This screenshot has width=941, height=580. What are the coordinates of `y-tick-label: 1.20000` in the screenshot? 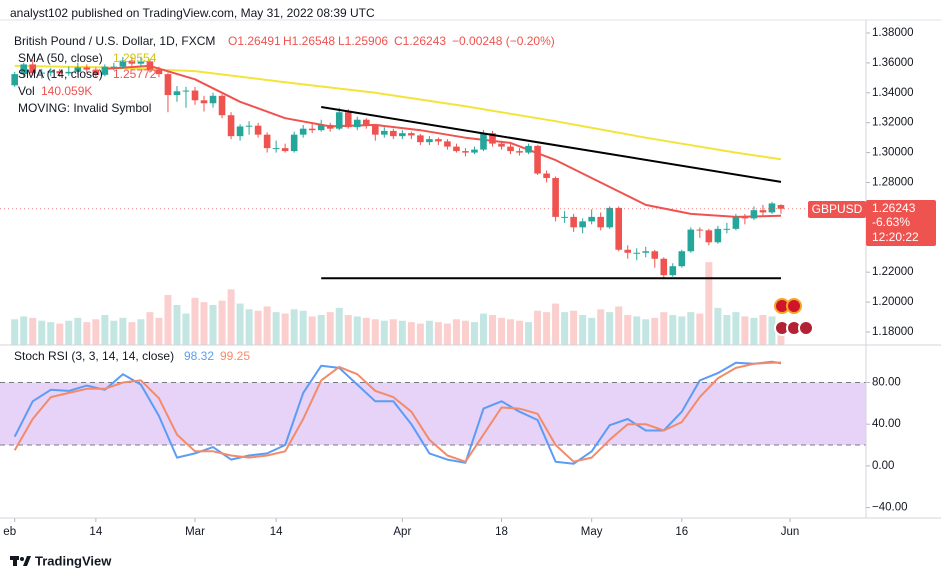 It's located at (893, 302).